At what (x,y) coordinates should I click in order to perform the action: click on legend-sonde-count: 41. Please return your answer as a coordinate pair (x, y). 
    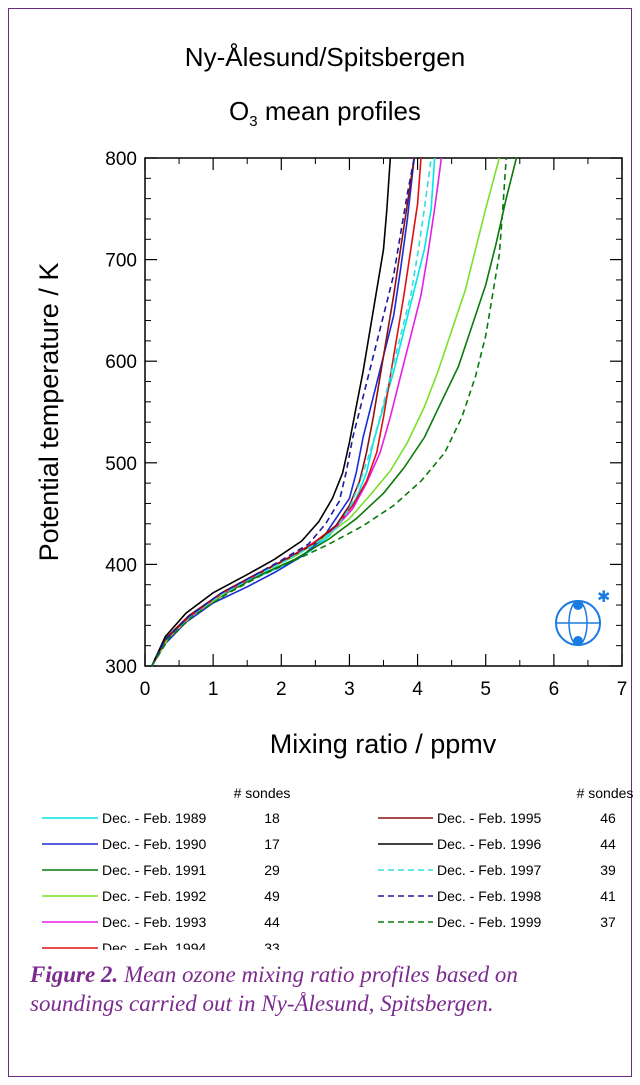
    Looking at the image, I should click on (608, 896).